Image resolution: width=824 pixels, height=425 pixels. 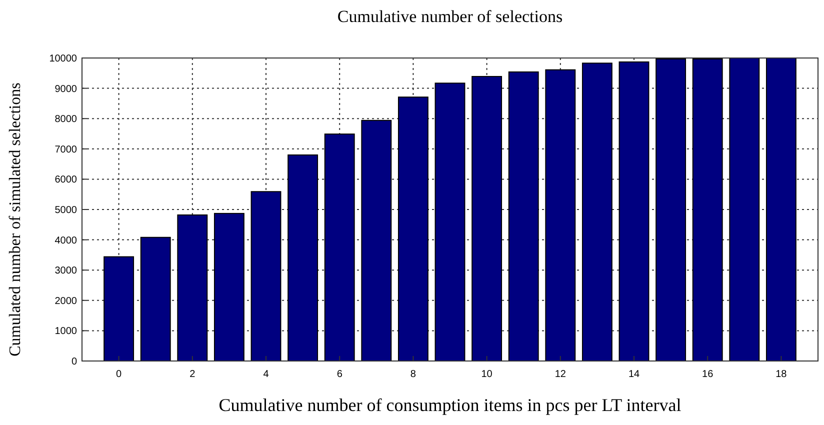 What do you see at coordinates (193, 374) in the screenshot?
I see `x-tick-label: 2` at bounding box center [193, 374].